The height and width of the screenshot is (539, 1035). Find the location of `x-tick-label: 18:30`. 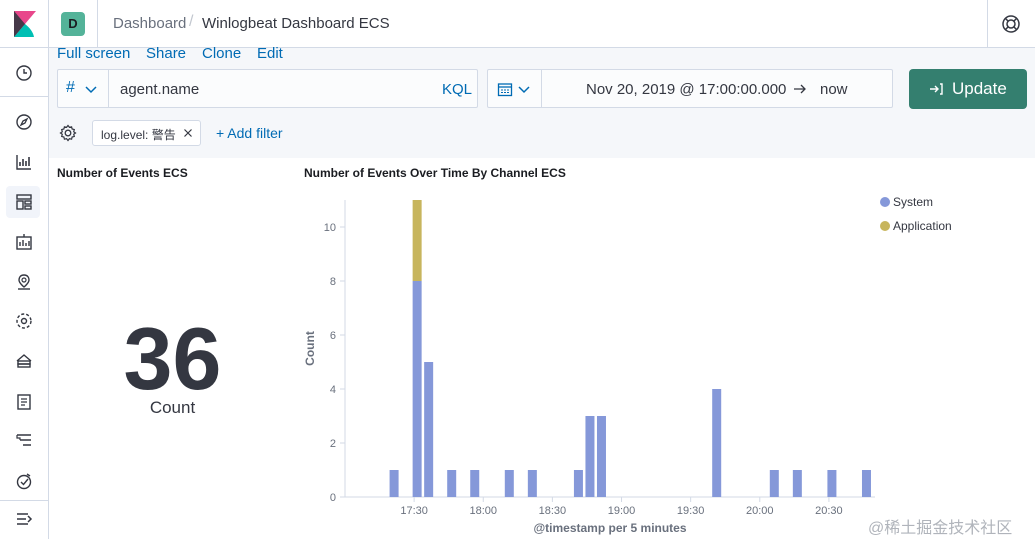

x-tick-label: 18:30 is located at coordinates (553, 511).